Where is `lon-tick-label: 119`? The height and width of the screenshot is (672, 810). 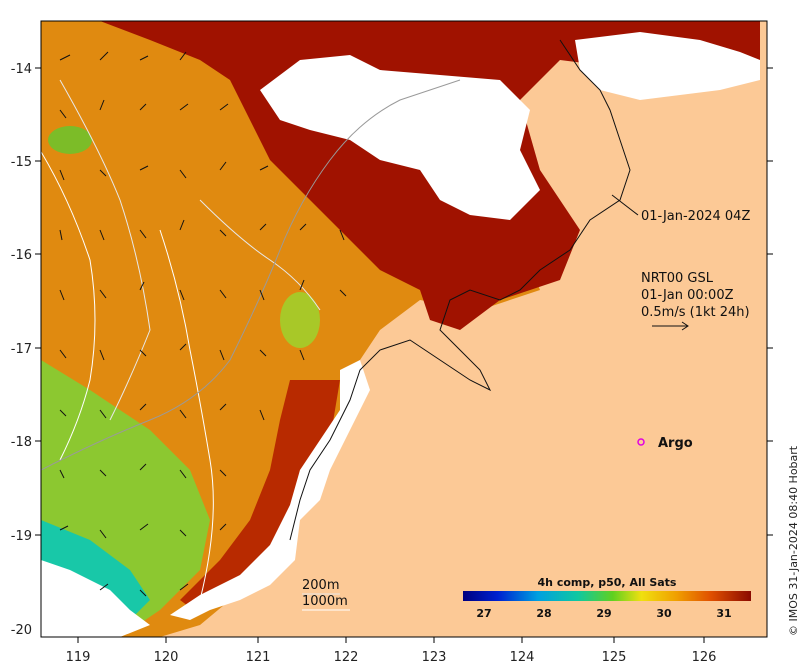 lon-tick-label: 119 is located at coordinates (78, 657).